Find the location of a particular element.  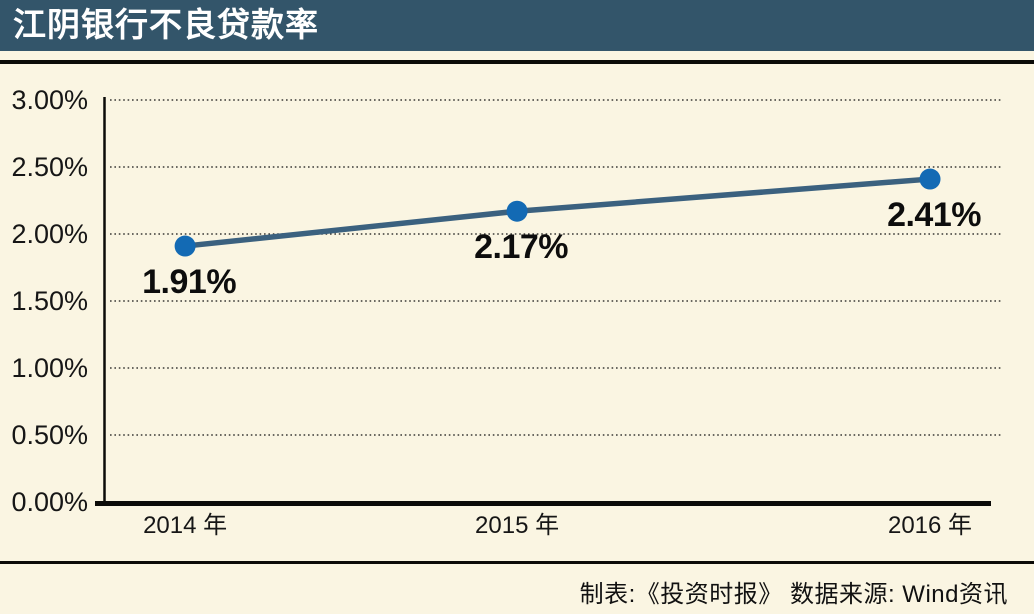

x-tick-label: 2014 年 is located at coordinates (185, 525).